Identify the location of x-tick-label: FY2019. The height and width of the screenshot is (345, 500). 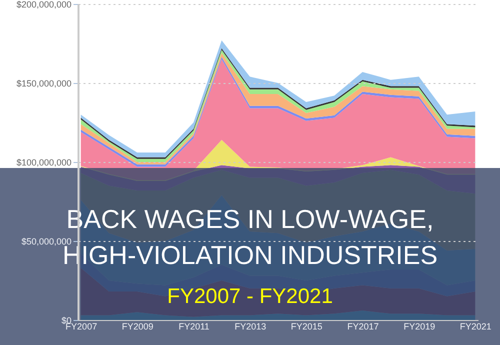
(420, 327).